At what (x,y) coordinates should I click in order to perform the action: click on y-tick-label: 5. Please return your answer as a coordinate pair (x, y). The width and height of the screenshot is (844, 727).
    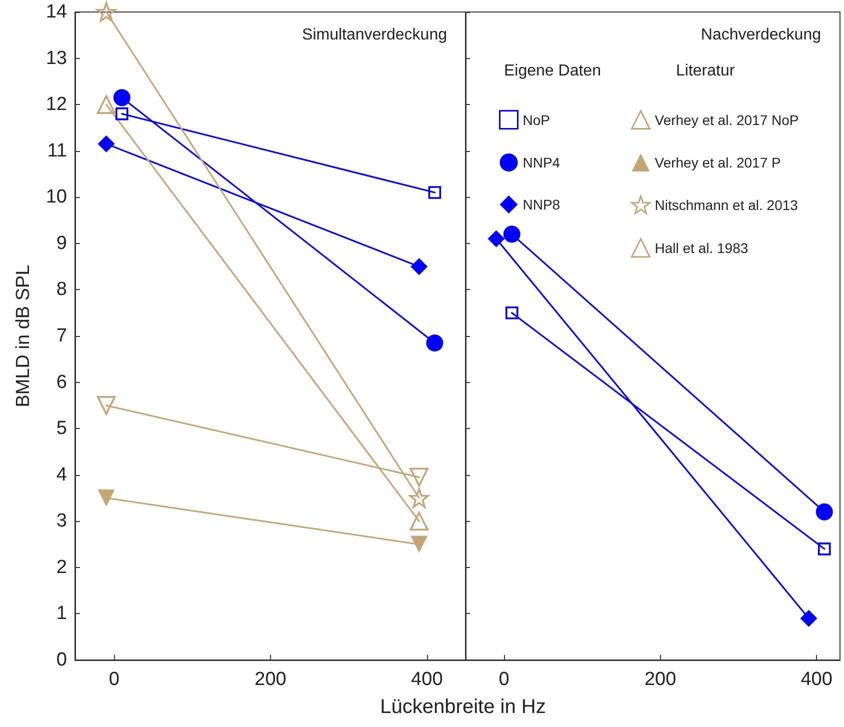
    Looking at the image, I should click on (61, 429).